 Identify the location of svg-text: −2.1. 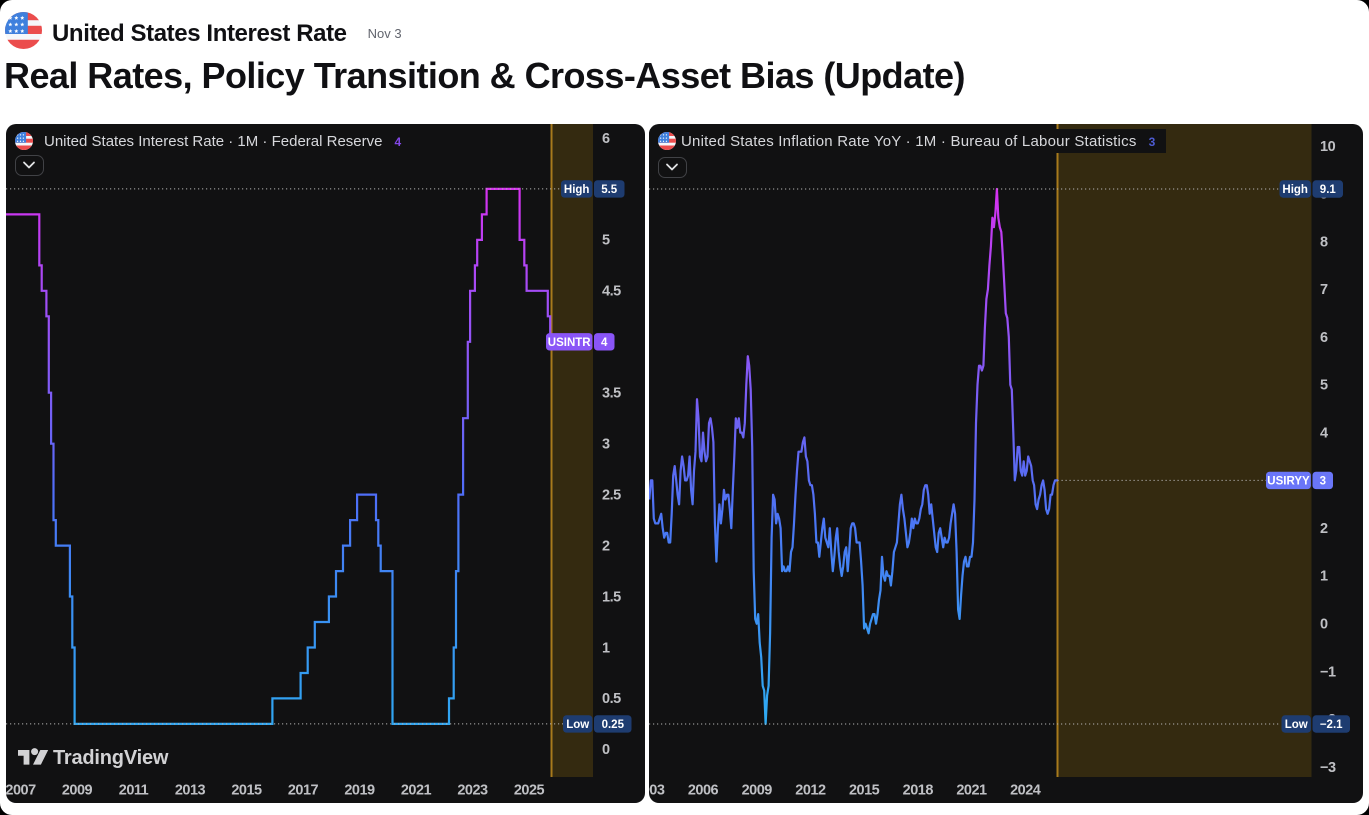
(1331, 725).